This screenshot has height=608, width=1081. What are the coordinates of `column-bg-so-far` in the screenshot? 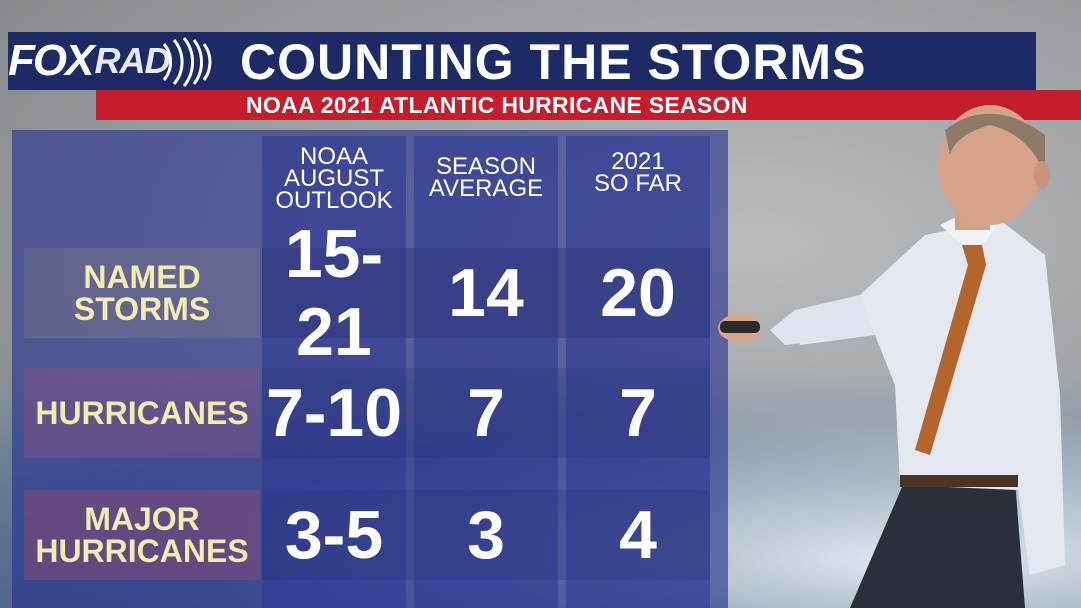 It's located at (638, 372).